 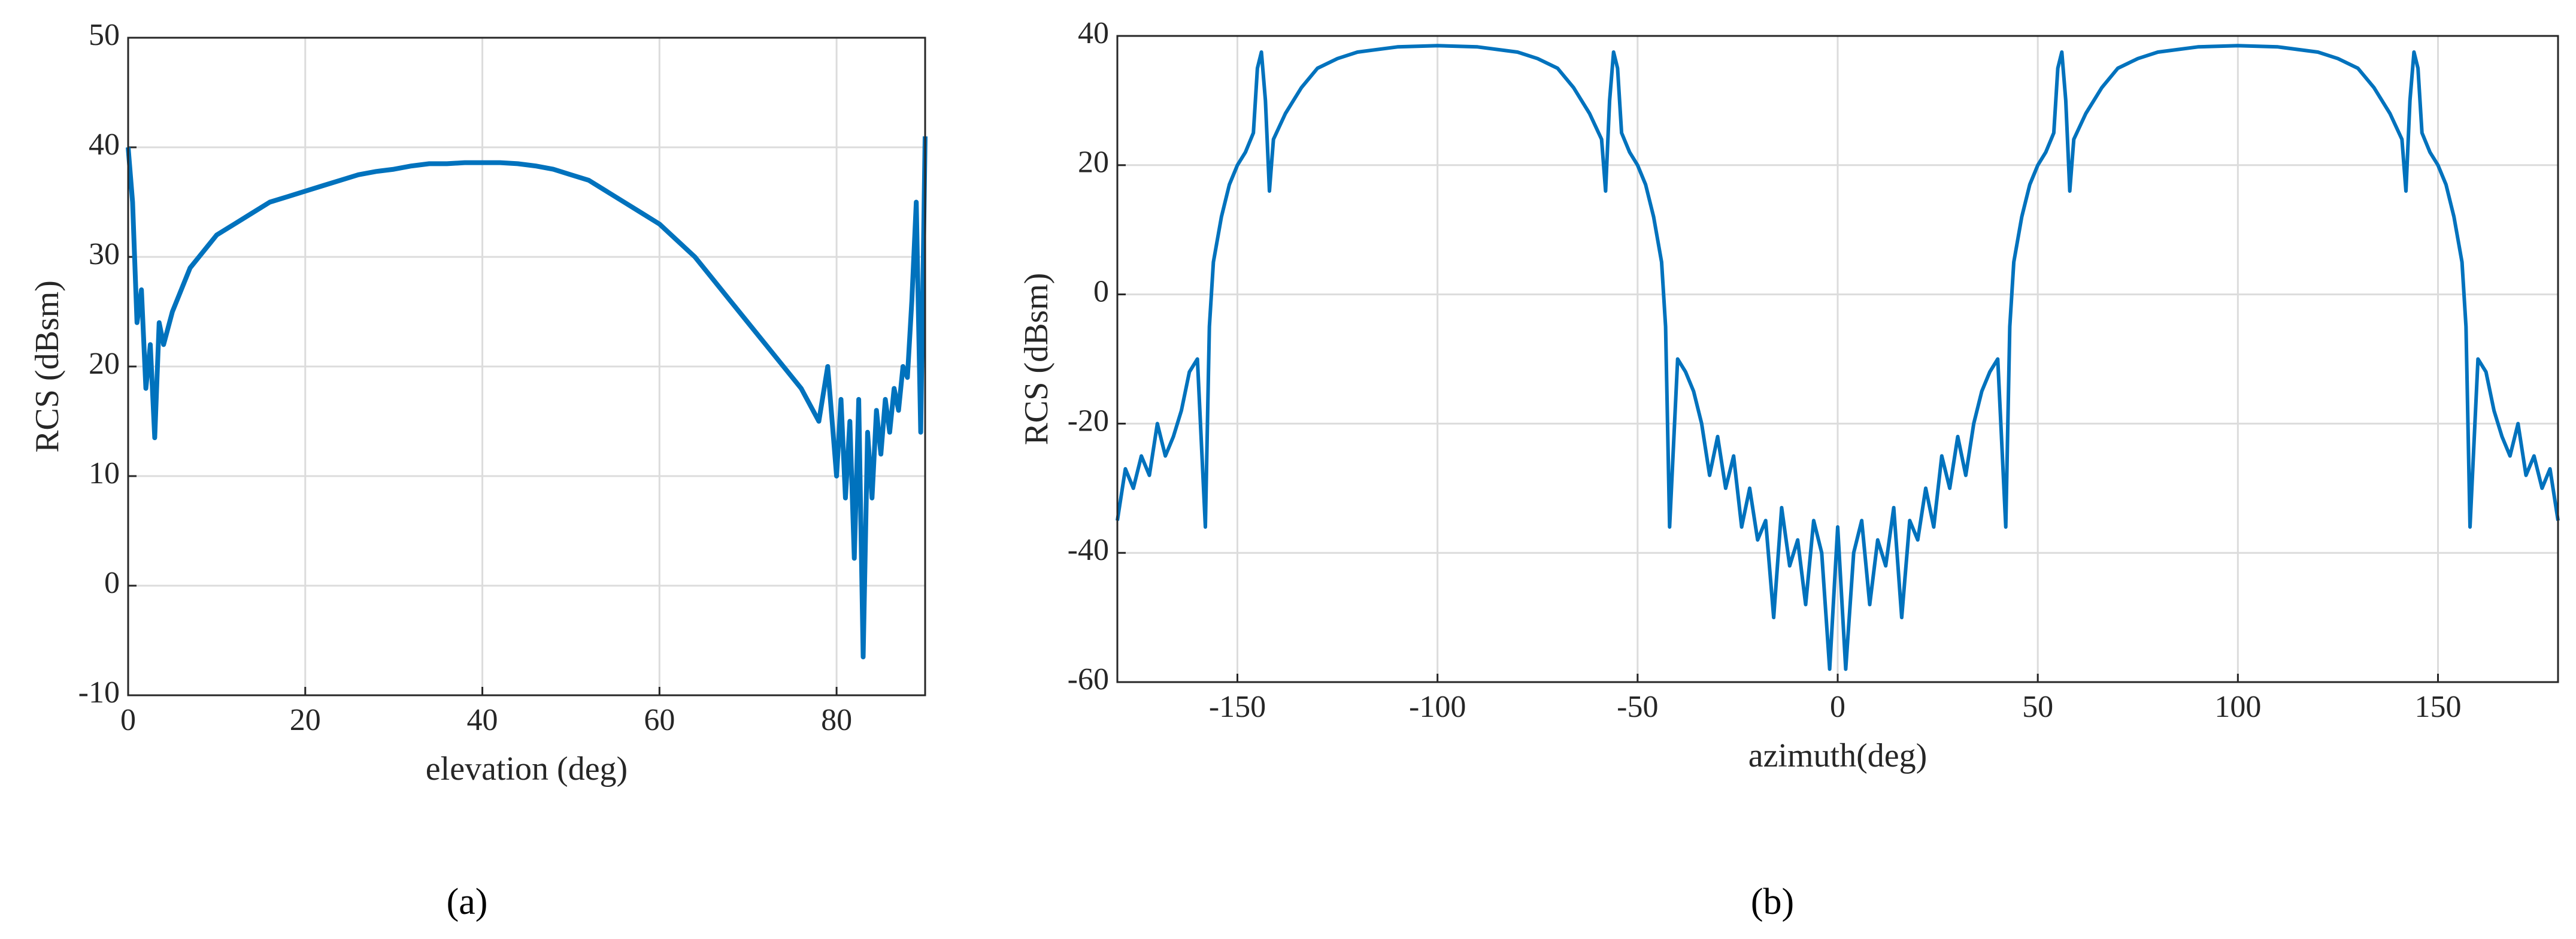 What do you see at coordinates (104, 254) in the screenshot?
I see `y-tick-label: 30` at bounding box center [104, 254].